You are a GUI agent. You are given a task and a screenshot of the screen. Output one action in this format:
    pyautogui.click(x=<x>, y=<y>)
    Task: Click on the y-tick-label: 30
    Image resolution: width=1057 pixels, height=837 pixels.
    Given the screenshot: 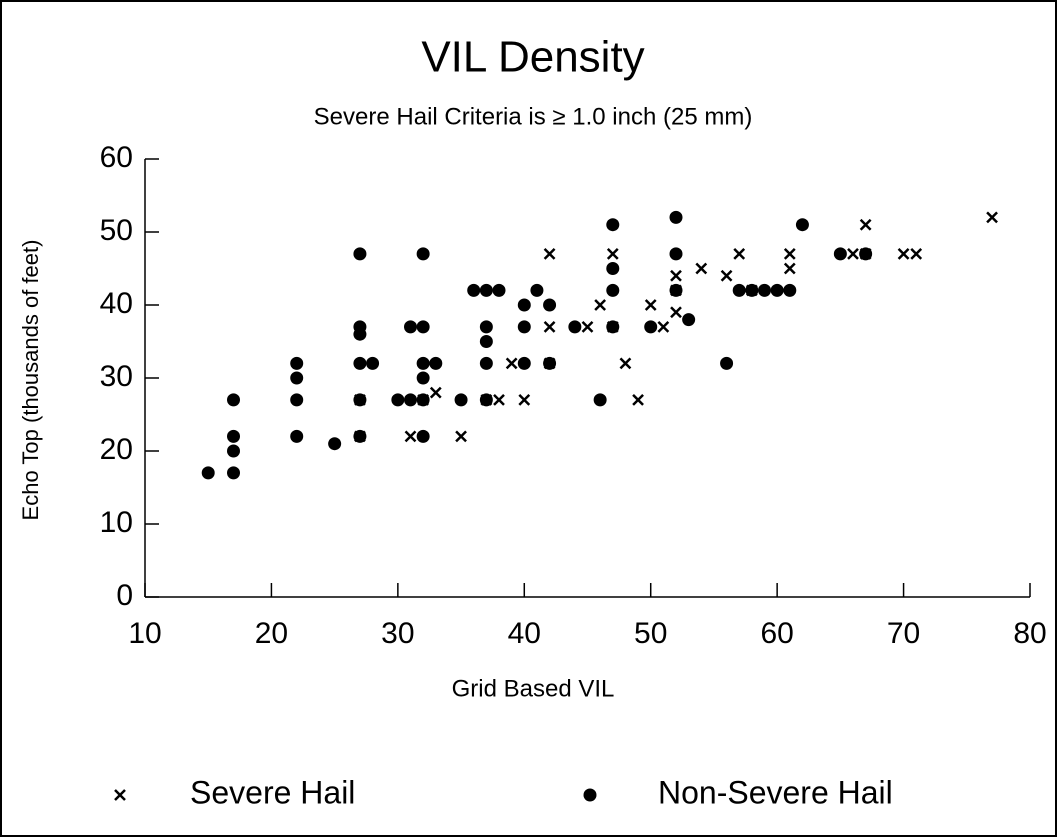 What is the action you would take?
    pyautogui.click(x=116, y=376)
    